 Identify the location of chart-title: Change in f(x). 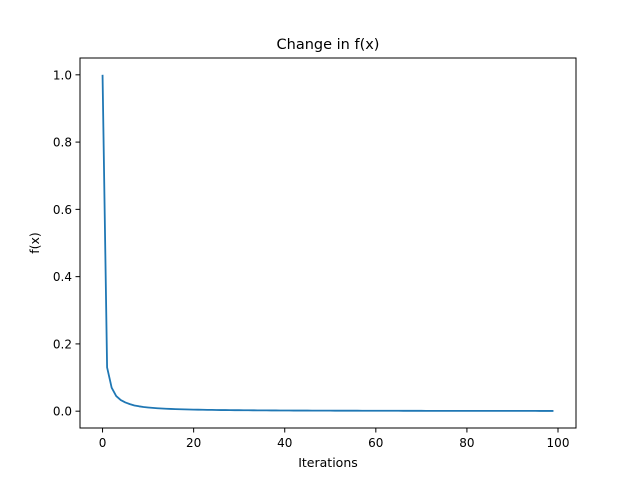
(328, 45).